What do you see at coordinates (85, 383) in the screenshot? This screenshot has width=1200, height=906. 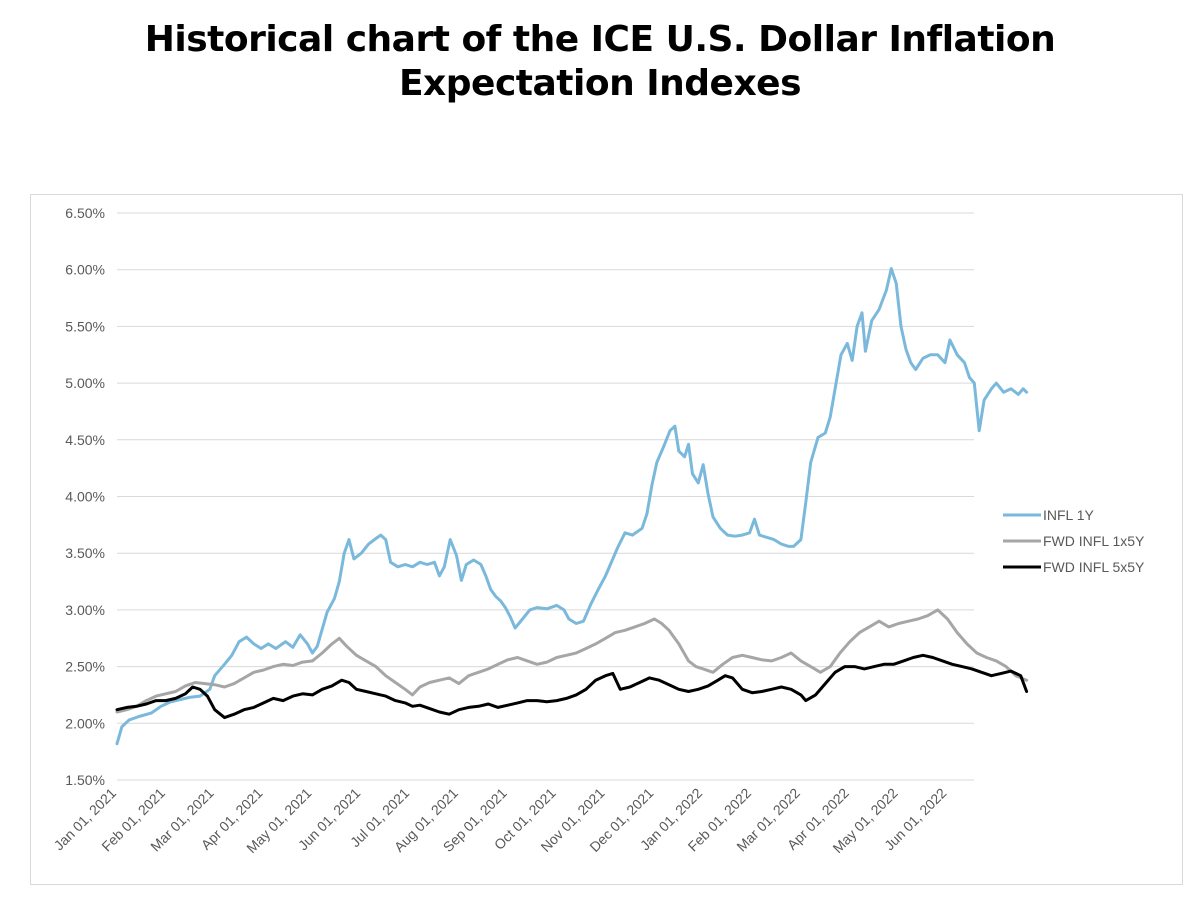 I see `y-tick-label: 5.00%` at bounding box center [85, 383].